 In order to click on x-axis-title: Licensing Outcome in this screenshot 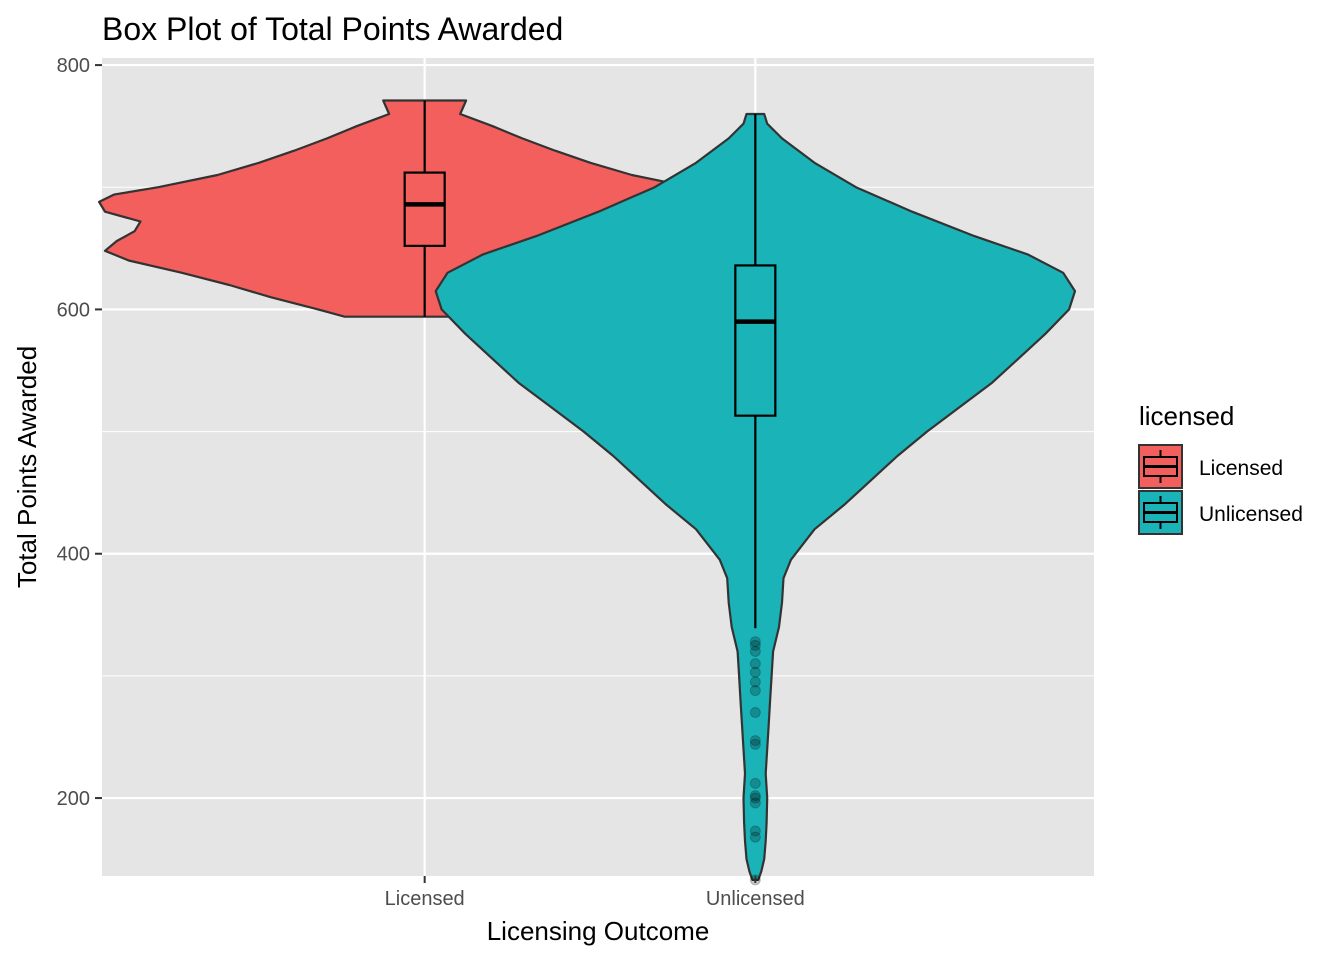, I will do `click(598, 931)`.